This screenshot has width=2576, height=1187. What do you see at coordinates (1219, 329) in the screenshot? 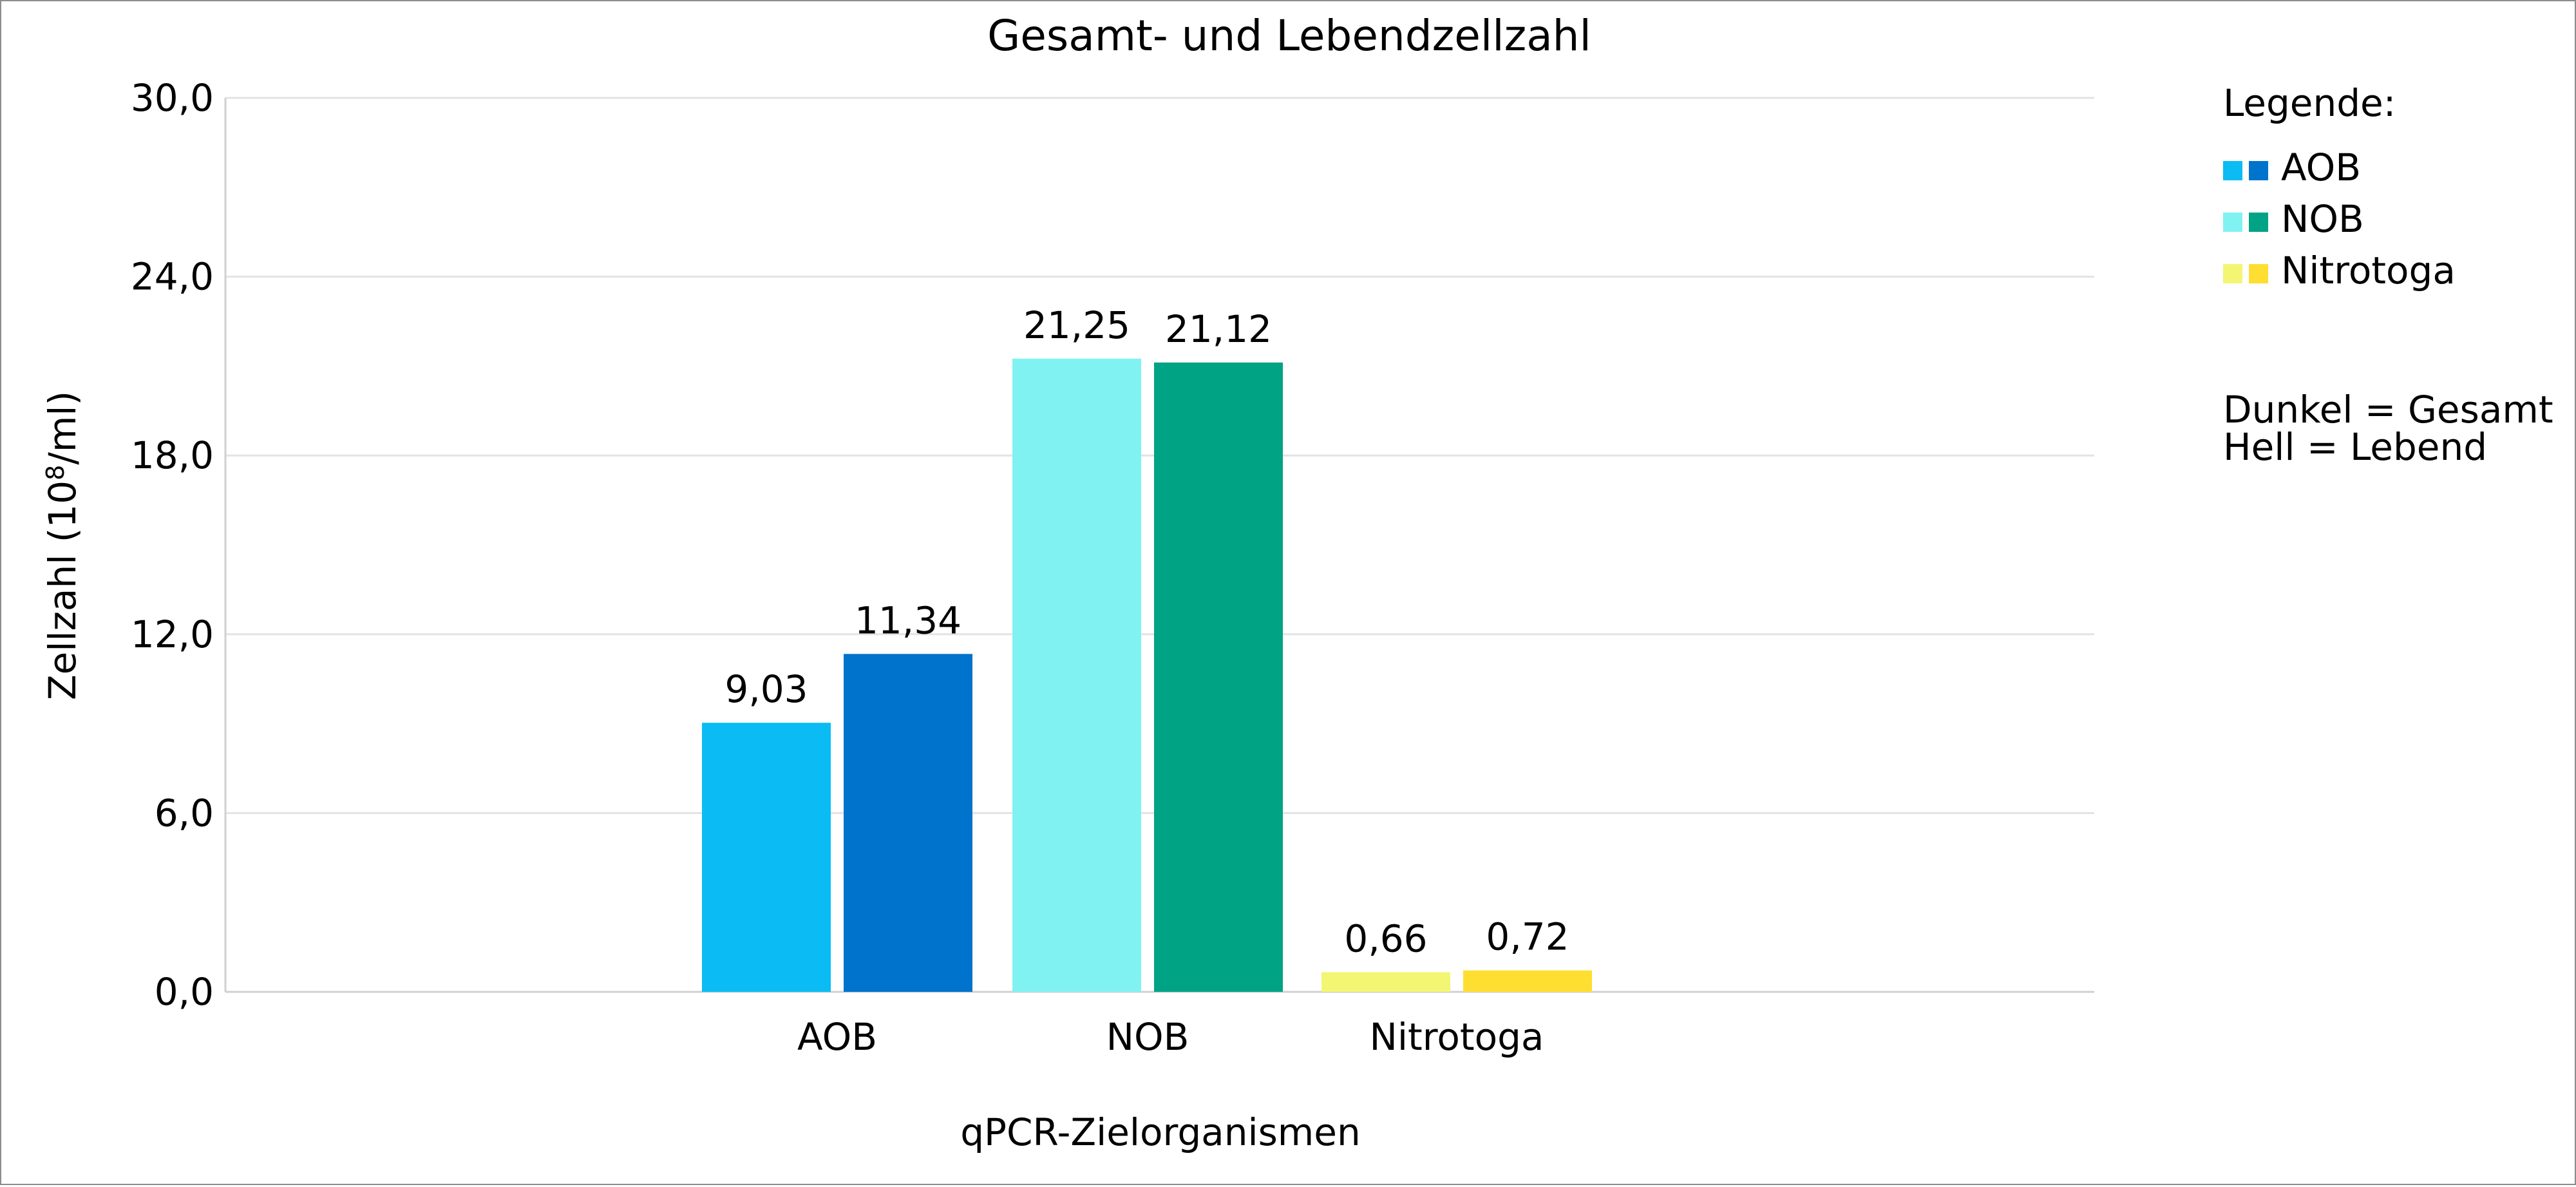
I see `data-label: 21,12` at bounding box center [1219, 329].